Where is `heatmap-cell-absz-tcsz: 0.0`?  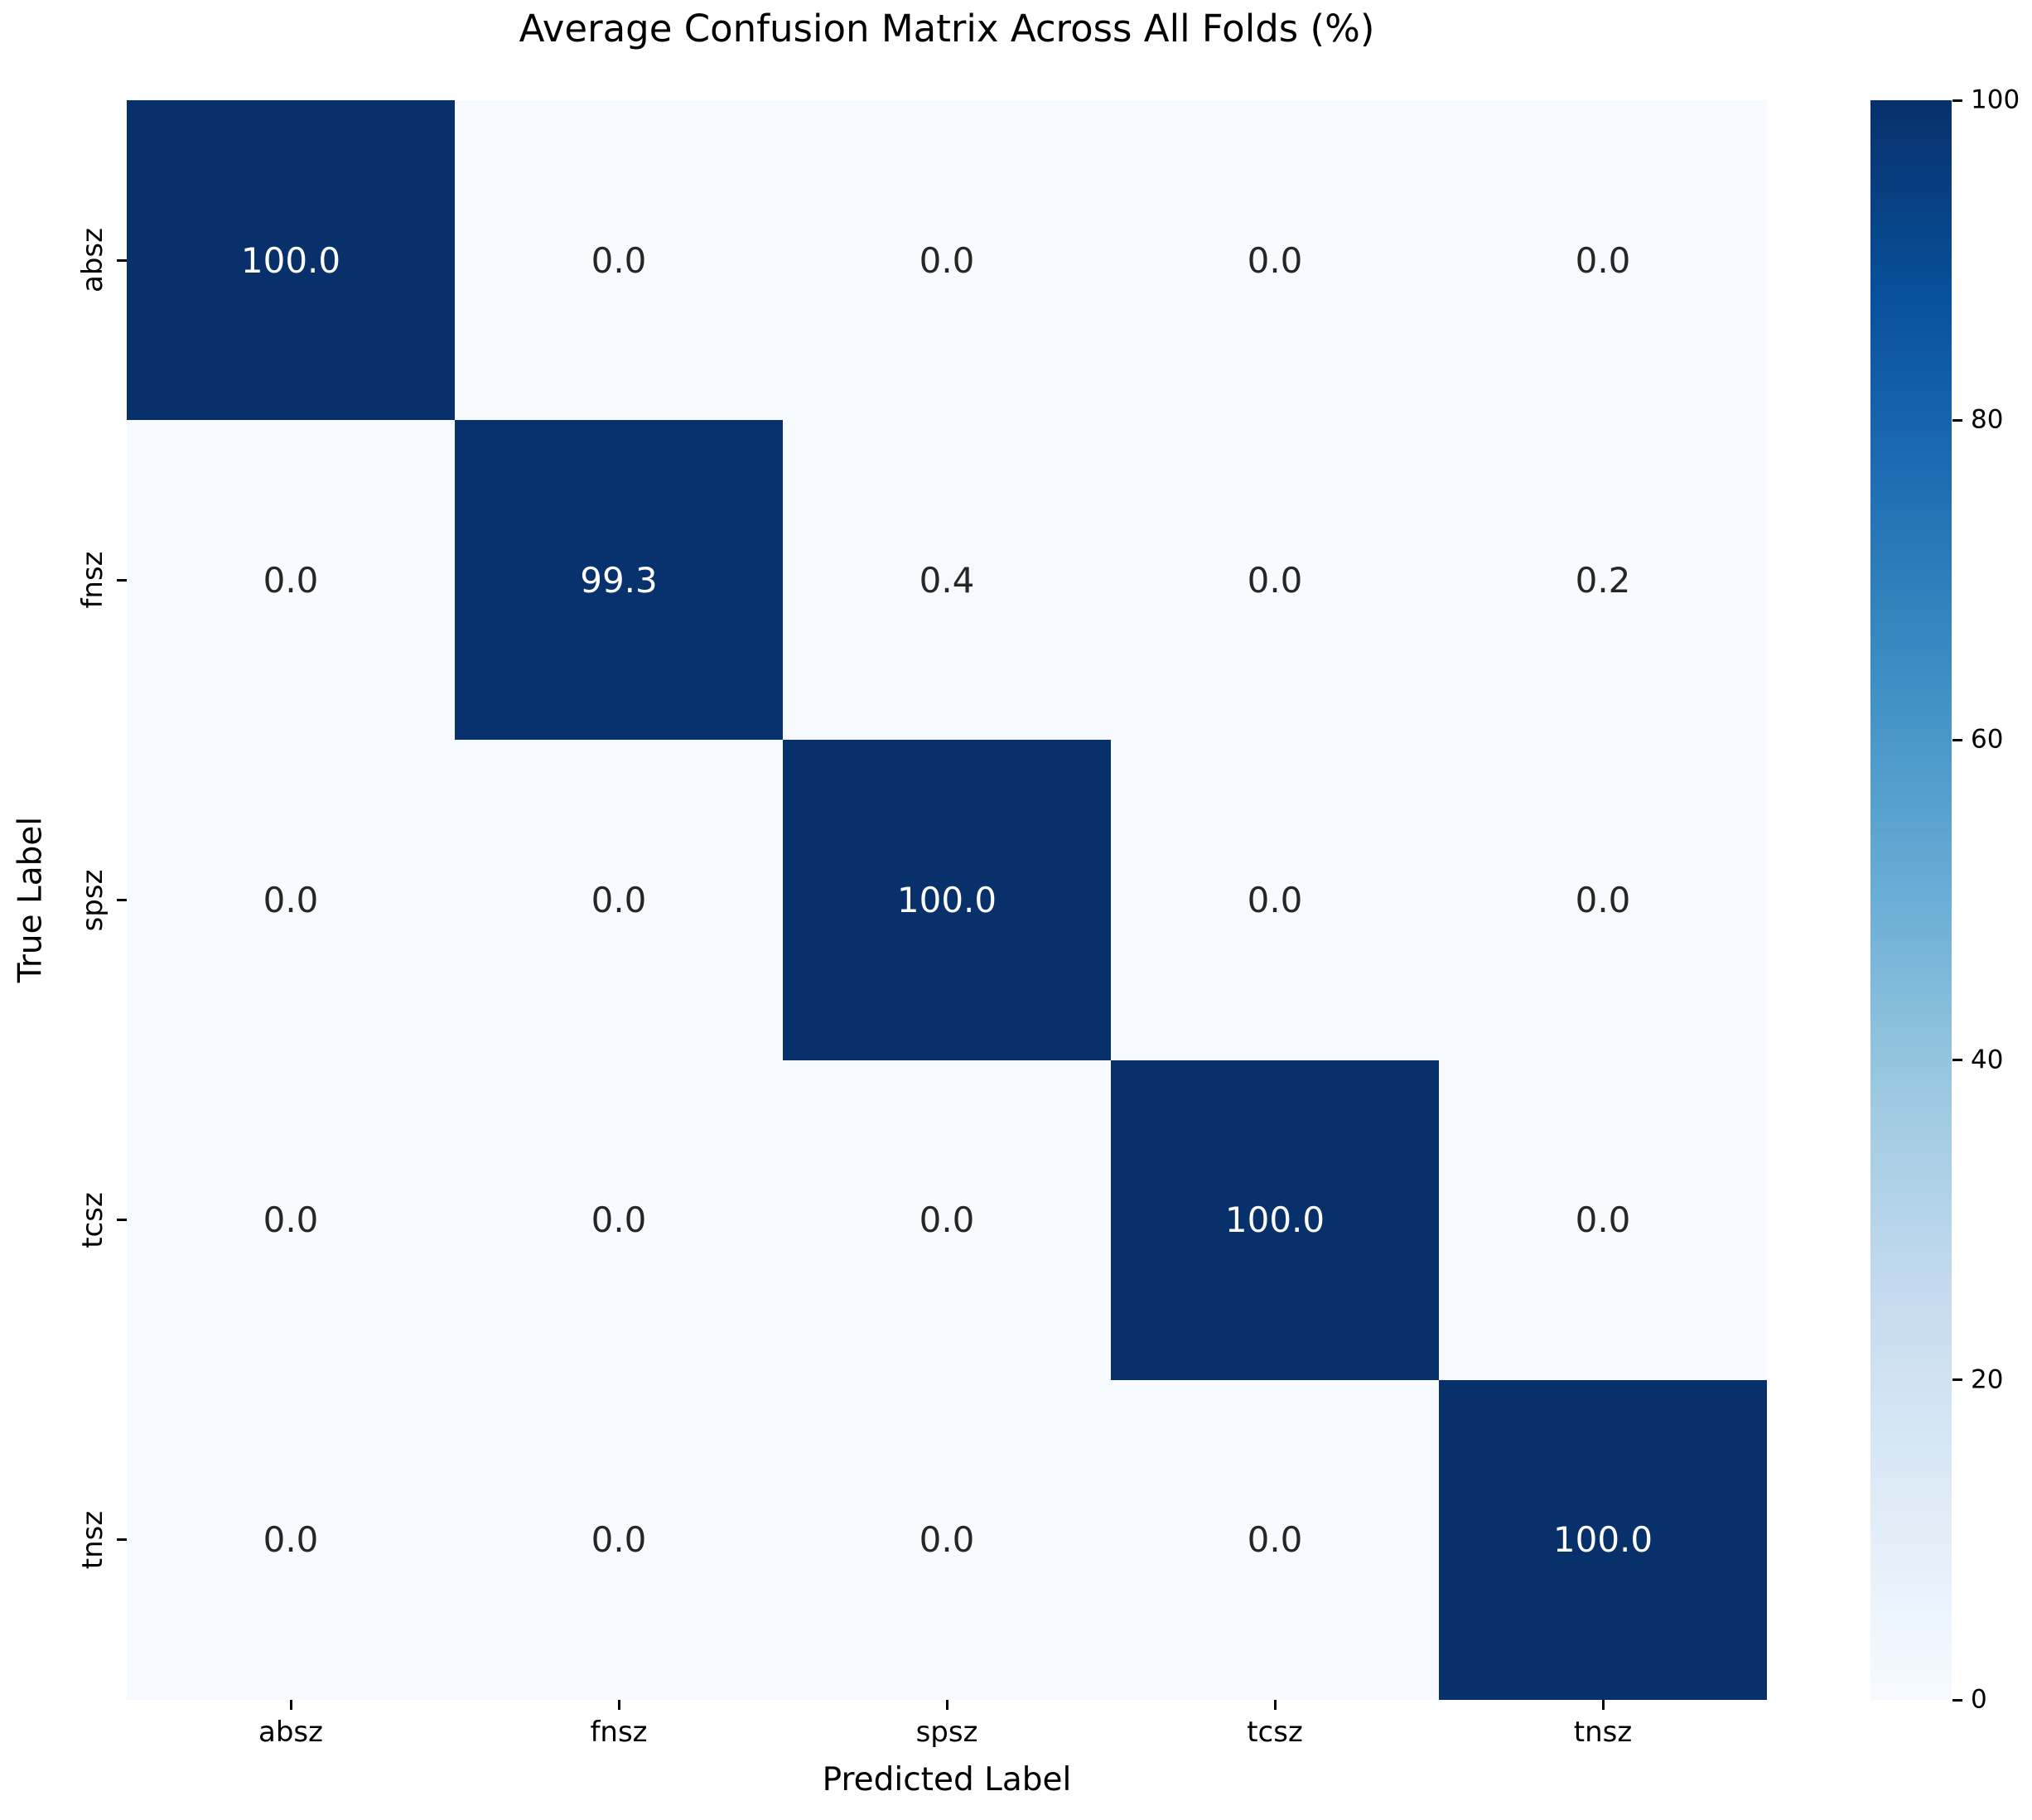
heatmap-cell-absz-tcsz: 0.0 is located at coordinates (1275, 260).